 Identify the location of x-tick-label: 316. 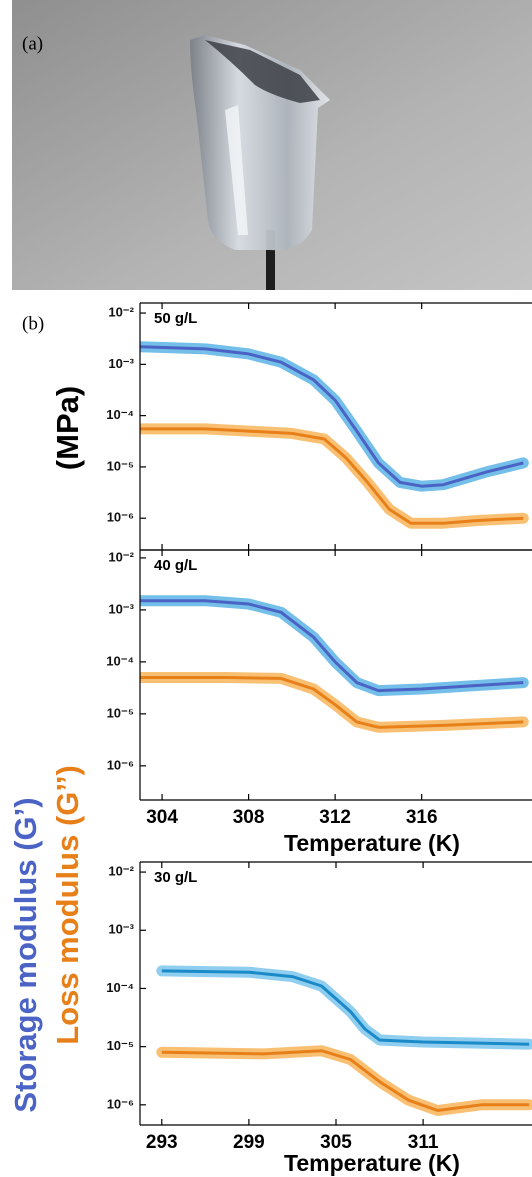
(422, 817).